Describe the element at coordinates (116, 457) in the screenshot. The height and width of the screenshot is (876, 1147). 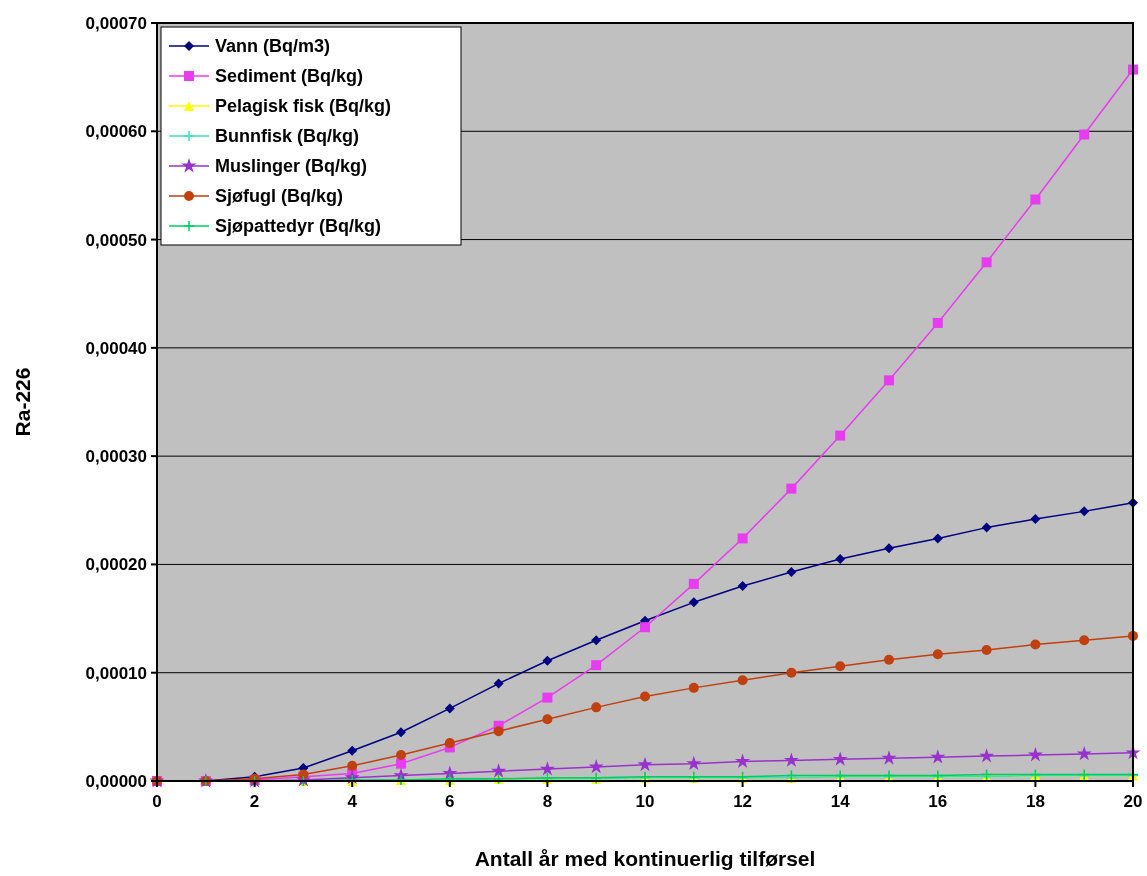
I see `y-tick-label: 0,00030` at that location.